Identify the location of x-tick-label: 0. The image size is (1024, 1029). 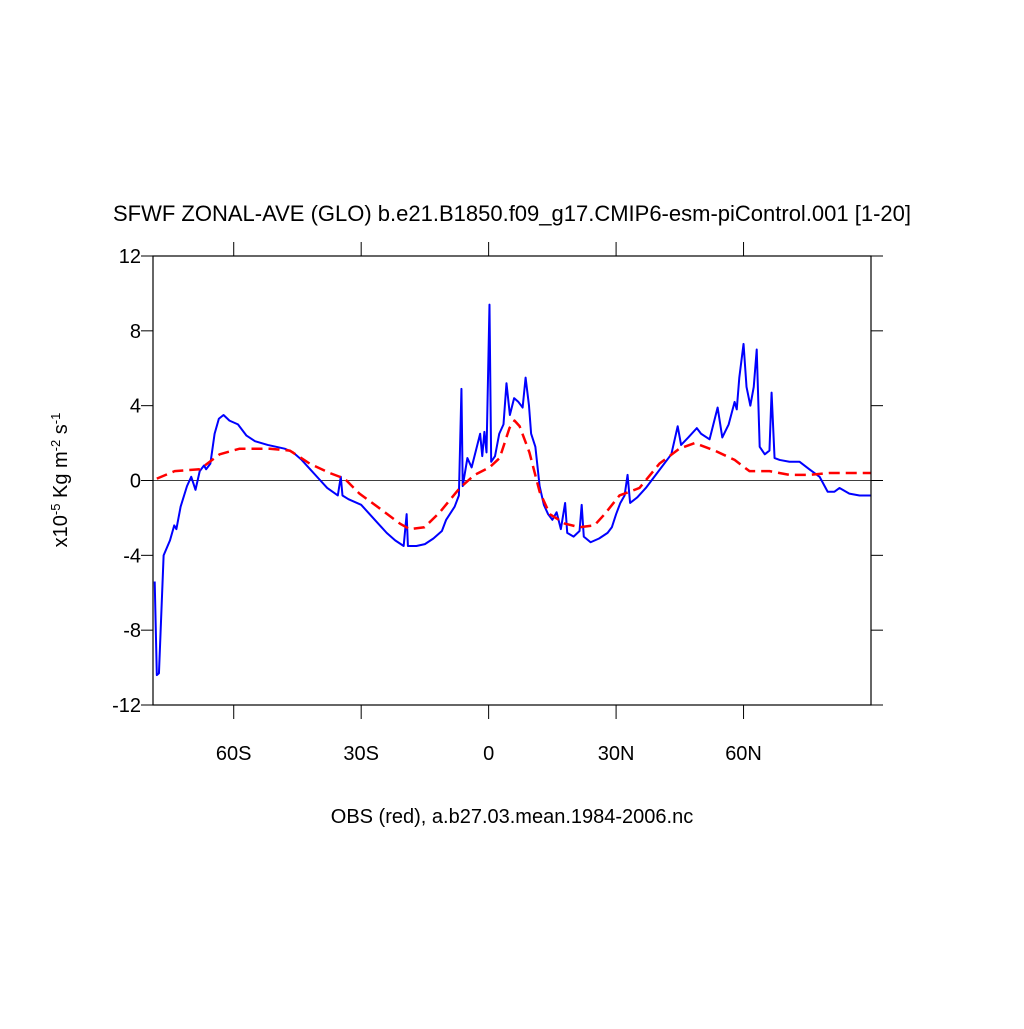
(488, 754).